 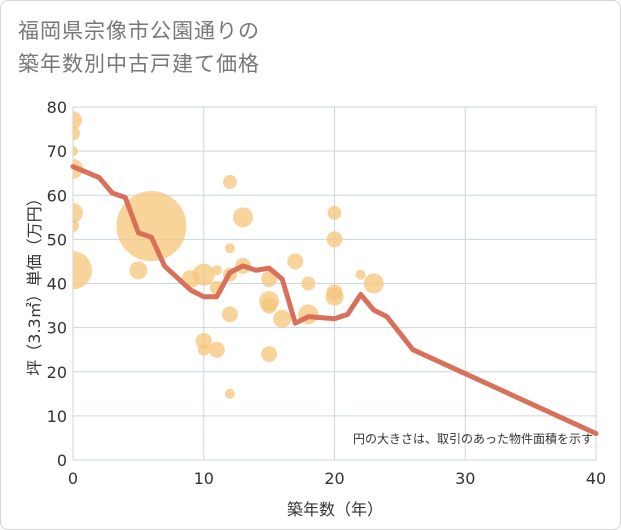 I want to click on x-tick-label: 40, so click(x=596, y=478).